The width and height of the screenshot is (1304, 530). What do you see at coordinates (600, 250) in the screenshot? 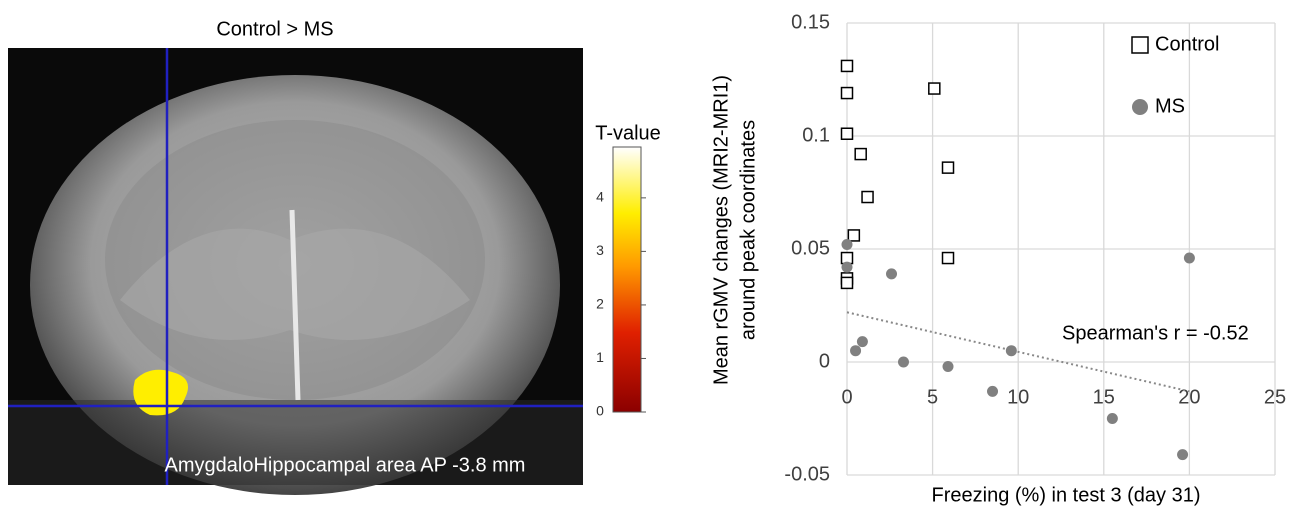
I see `colorbar-tick-label: 3` at bounding box center [600, 250].